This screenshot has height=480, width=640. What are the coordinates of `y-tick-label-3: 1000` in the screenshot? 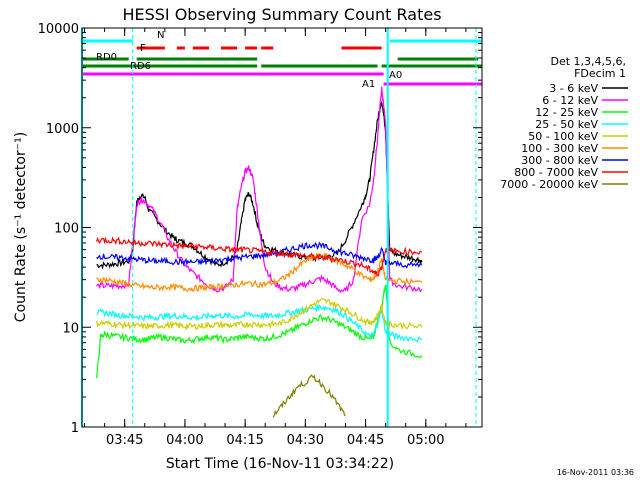 It's located at (62, 129).